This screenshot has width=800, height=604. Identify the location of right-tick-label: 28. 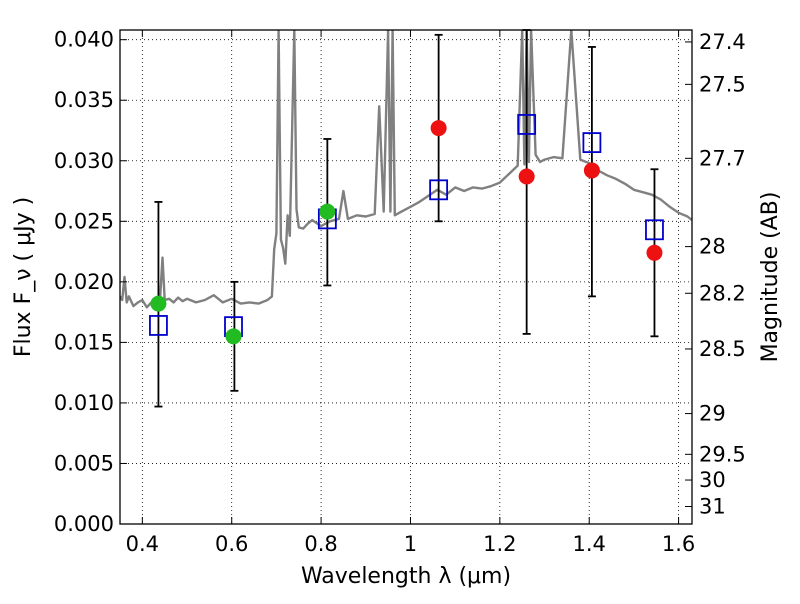
(712, 247).